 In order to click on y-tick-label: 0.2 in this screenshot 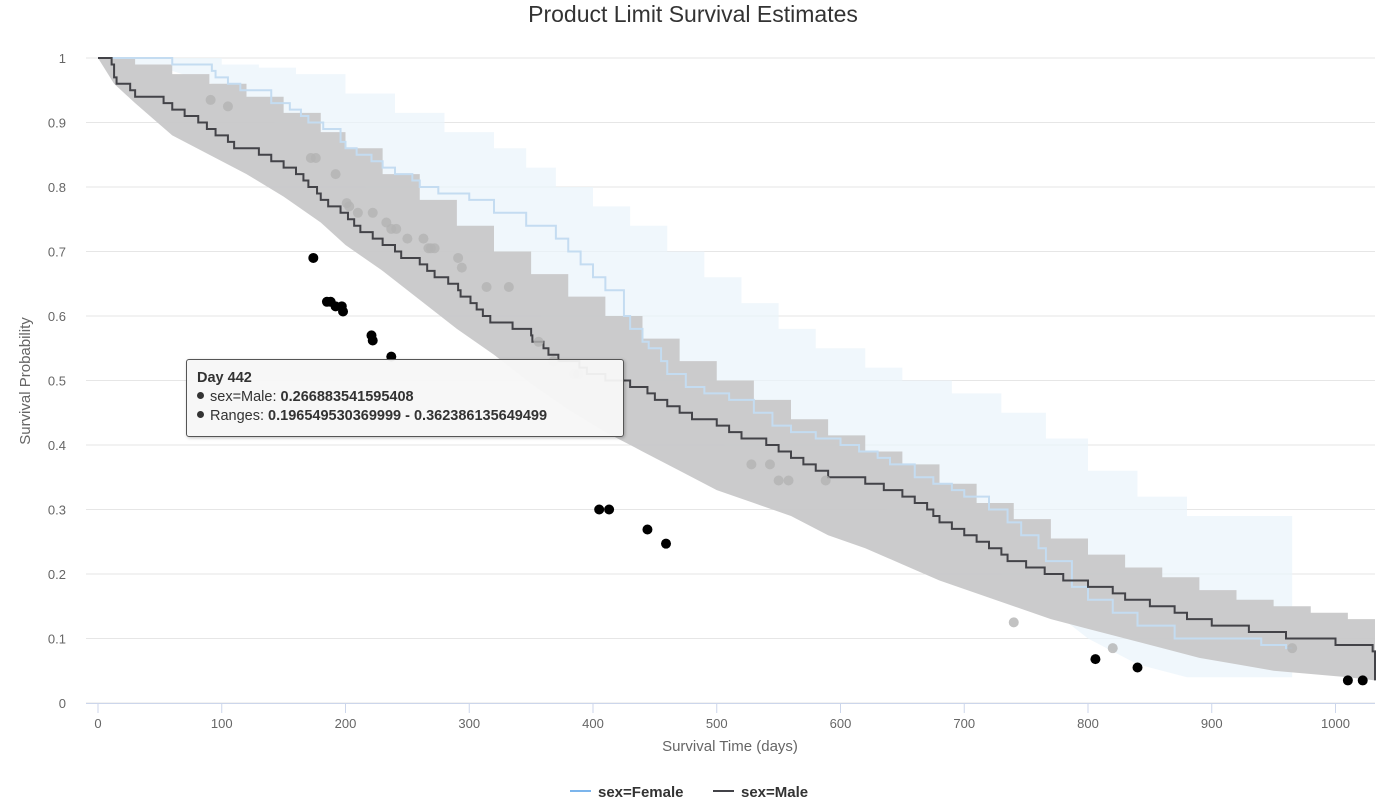, I will do `click(57, 574)`.